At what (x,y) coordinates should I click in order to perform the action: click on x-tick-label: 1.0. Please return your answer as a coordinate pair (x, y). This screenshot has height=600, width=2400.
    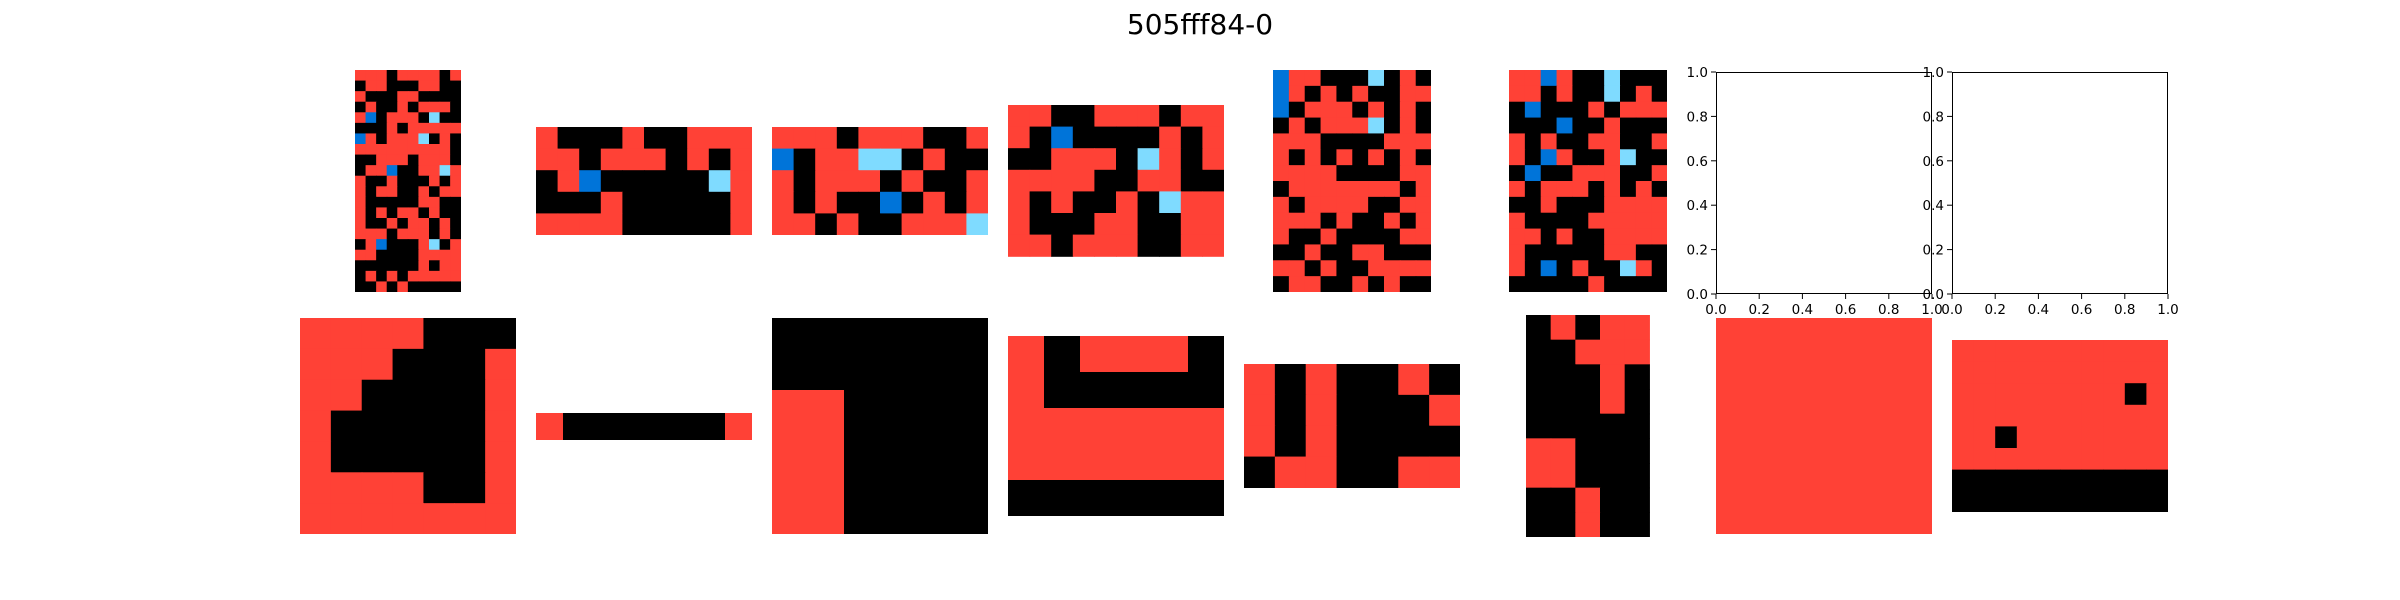
    Looking at the image, I should click on (2167, 310).